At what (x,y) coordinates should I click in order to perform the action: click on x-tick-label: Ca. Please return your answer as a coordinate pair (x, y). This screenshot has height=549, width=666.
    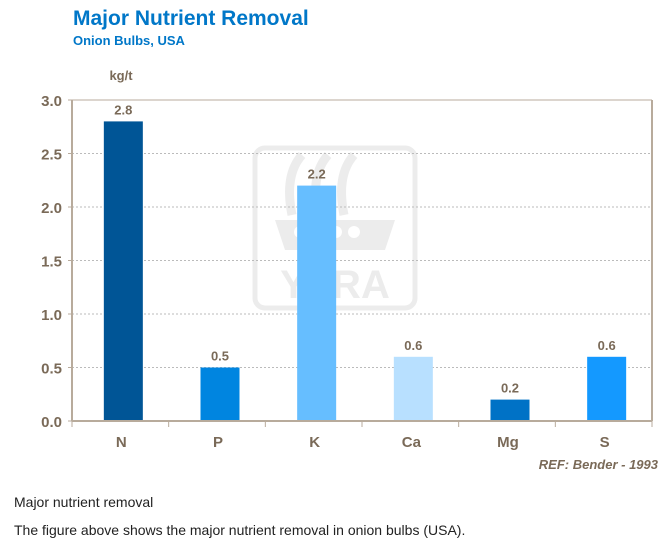
    Looking at the image, I should click on (412, 442).